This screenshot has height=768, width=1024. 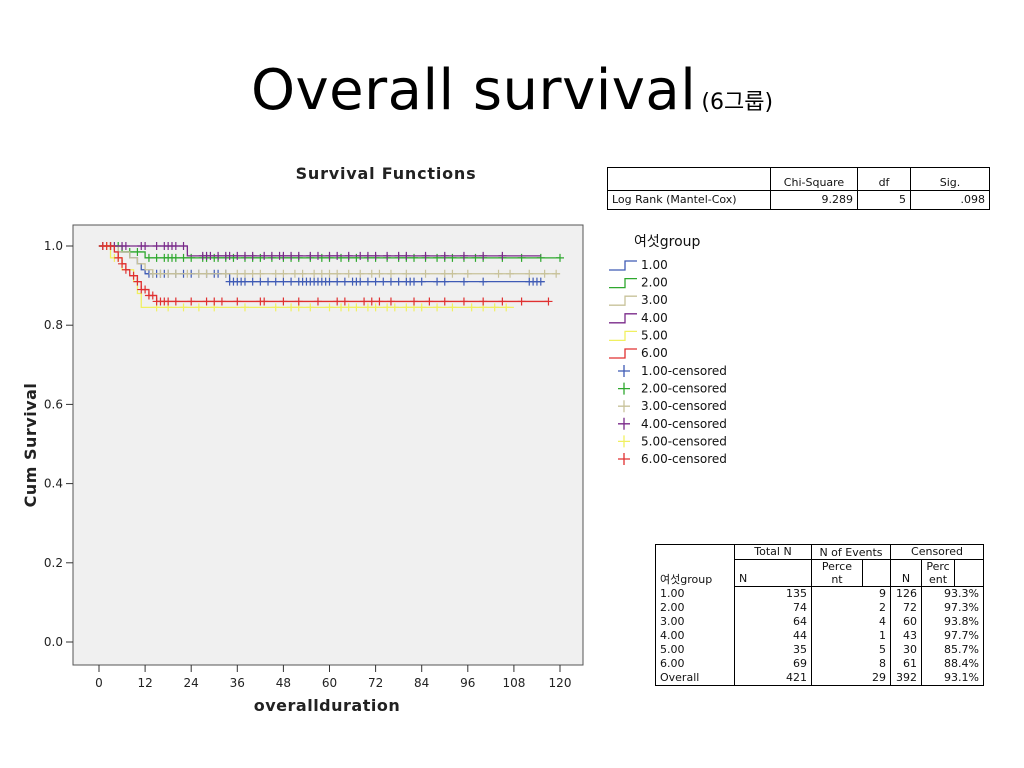 I want to click on case-censored: 30, so click(x=906, y=650).